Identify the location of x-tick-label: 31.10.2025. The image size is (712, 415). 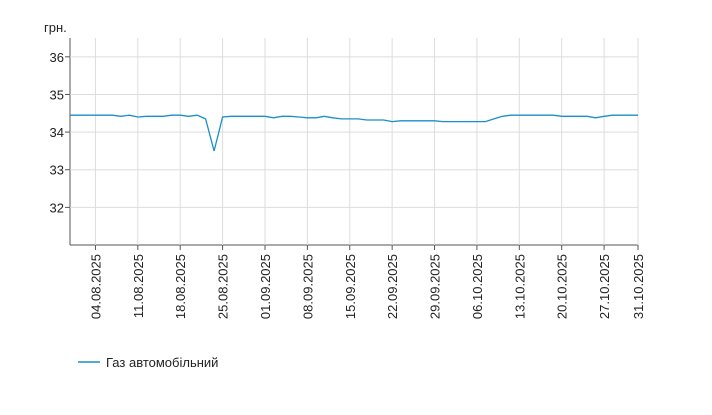
(638, 286).